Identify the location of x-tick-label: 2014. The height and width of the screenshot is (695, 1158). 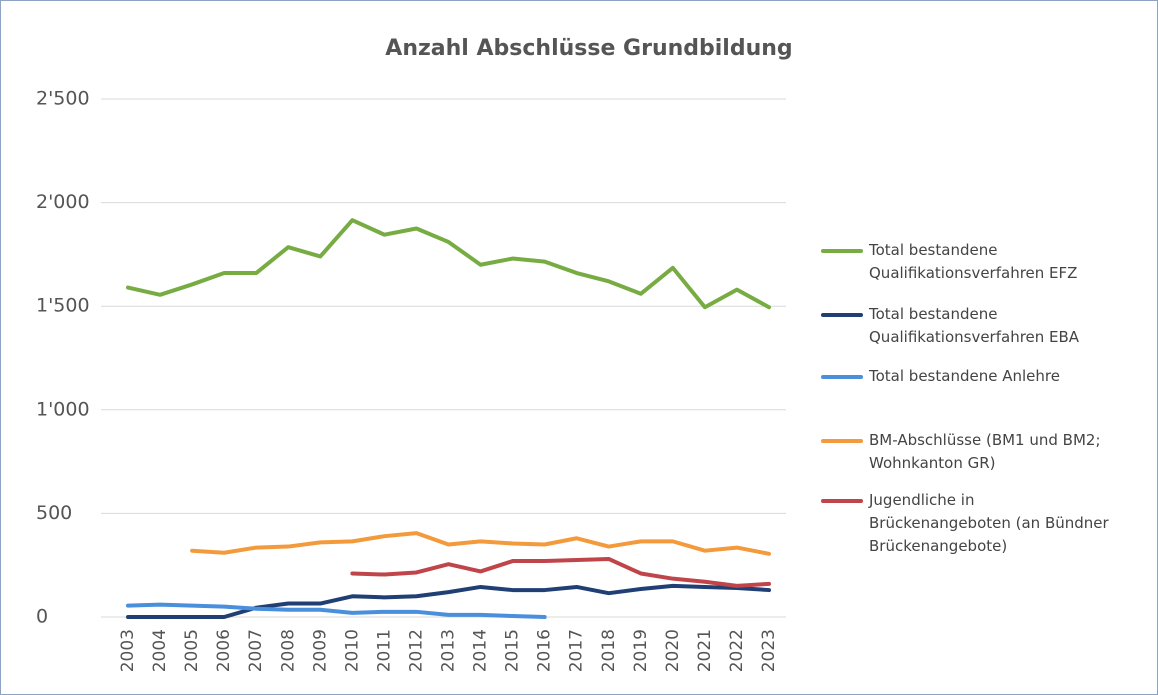
(481, 650).